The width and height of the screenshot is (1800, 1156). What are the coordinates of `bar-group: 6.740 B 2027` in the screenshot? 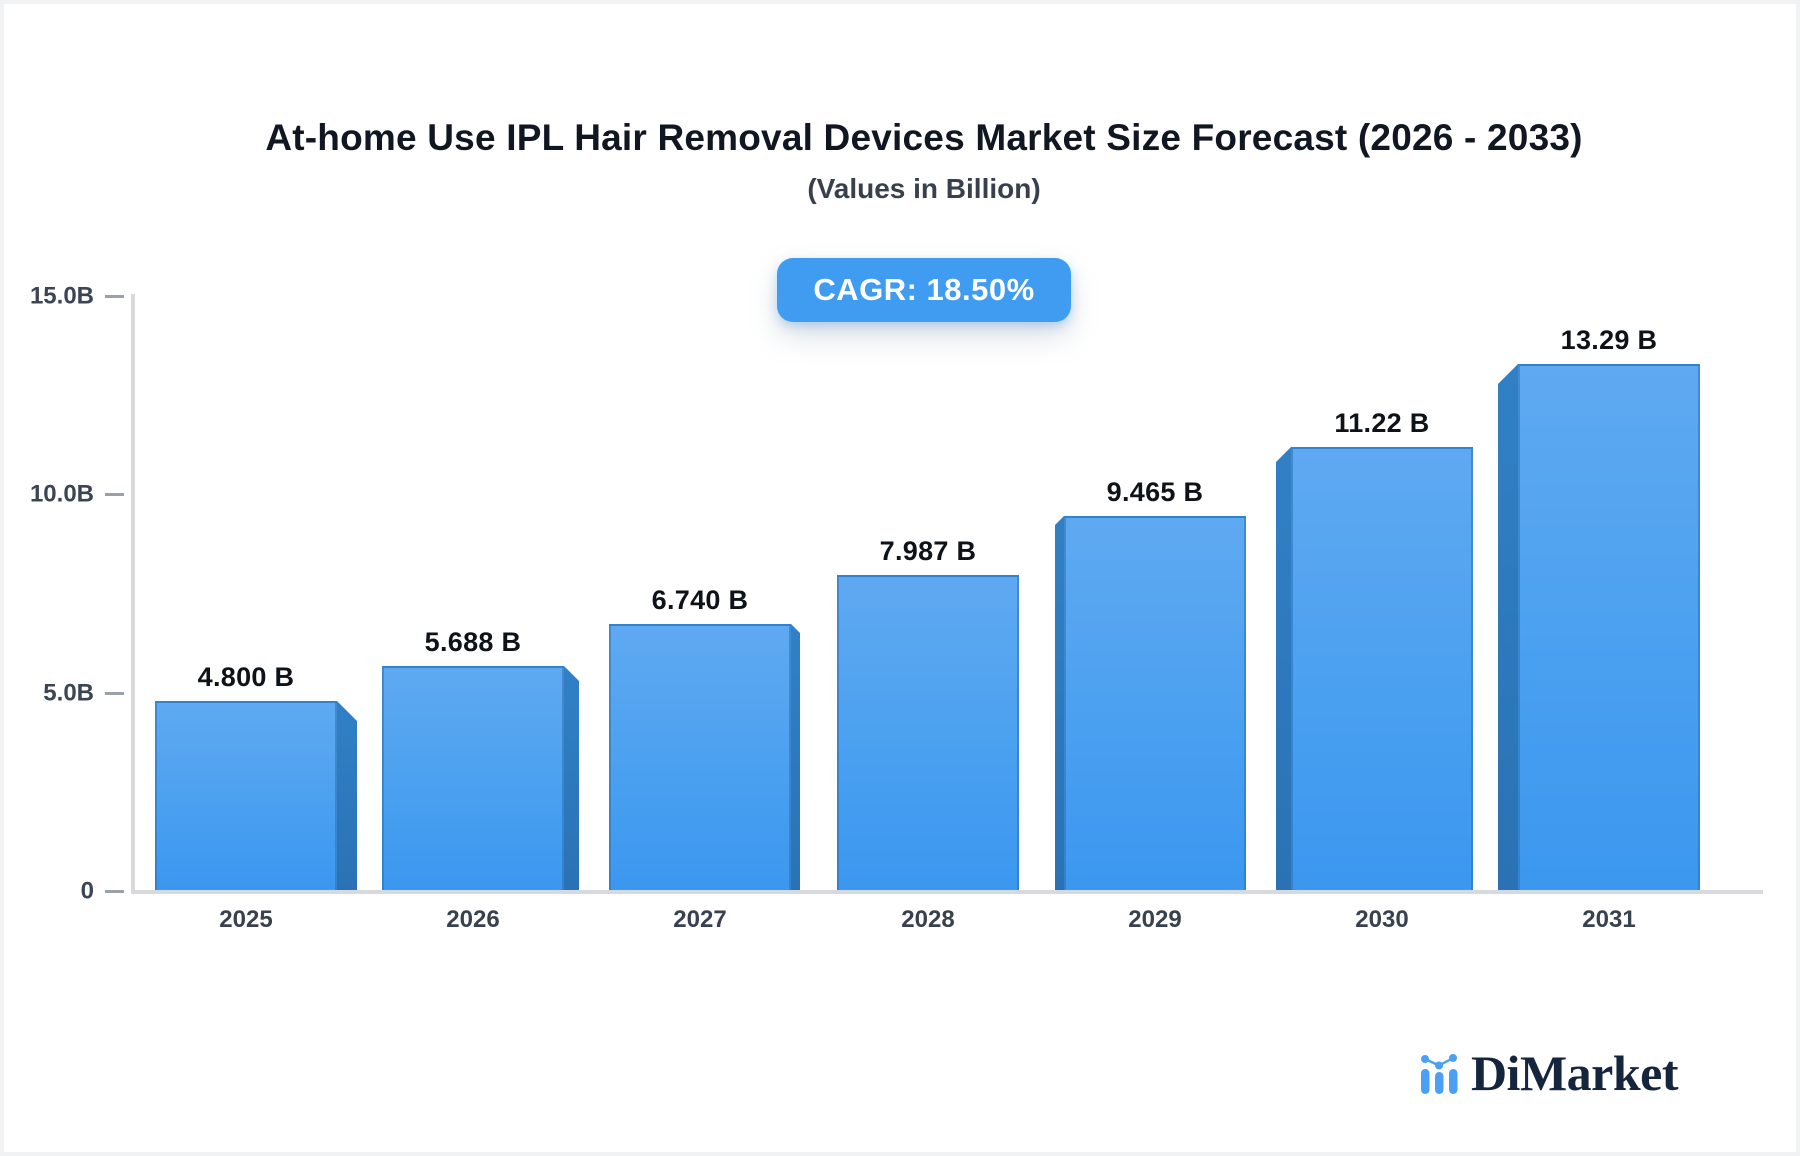 It's located at (704, 759).